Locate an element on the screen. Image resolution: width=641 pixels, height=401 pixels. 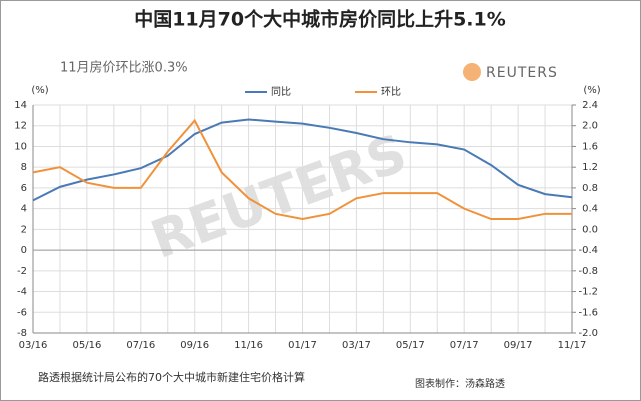
x-tick-label: 05/17 is located at coordinates (410, 345).